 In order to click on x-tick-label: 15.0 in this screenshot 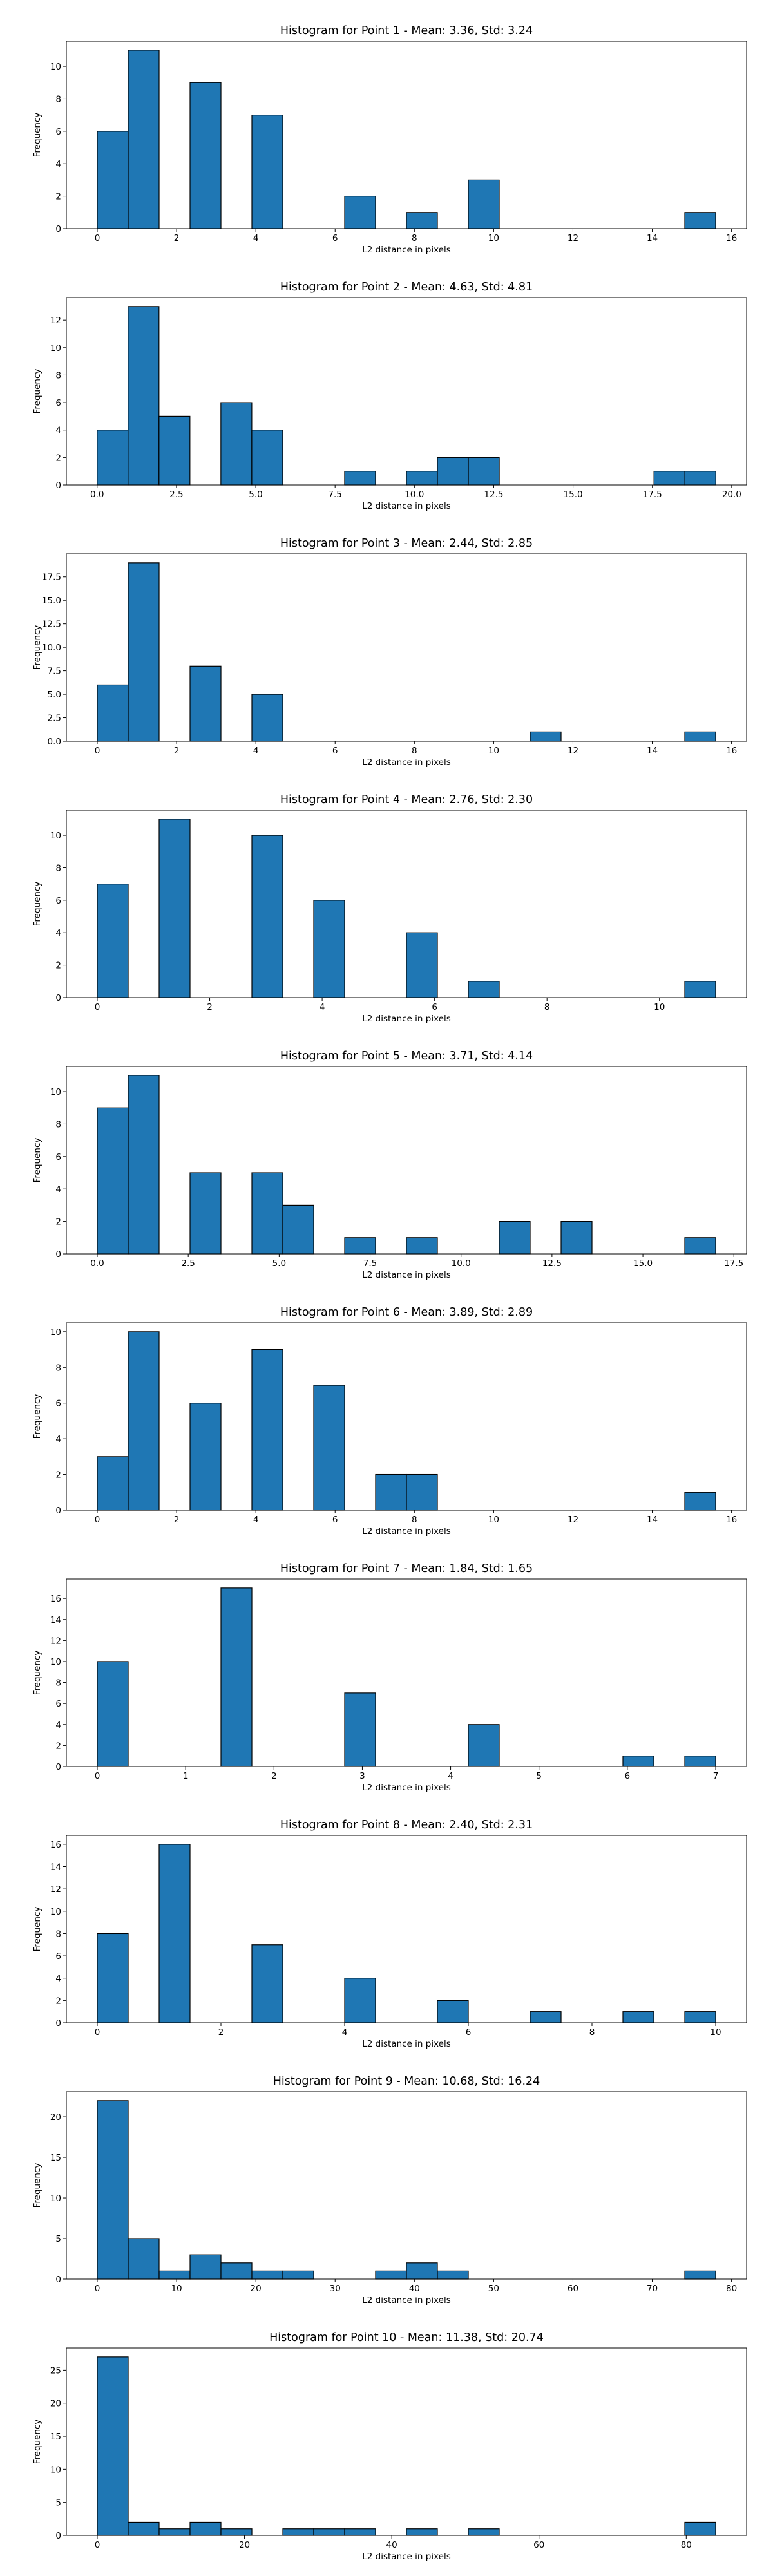, I will do `click(573, 495)`.